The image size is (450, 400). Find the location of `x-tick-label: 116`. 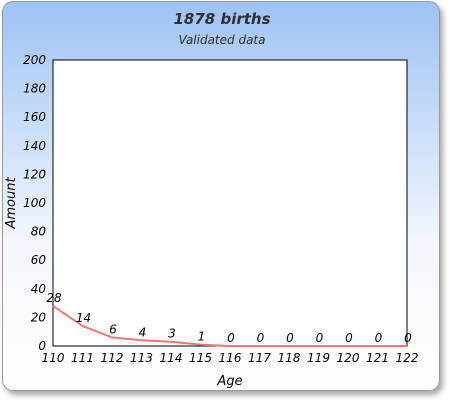

x-tick-label: 116 is located at coordinates (230, 358).